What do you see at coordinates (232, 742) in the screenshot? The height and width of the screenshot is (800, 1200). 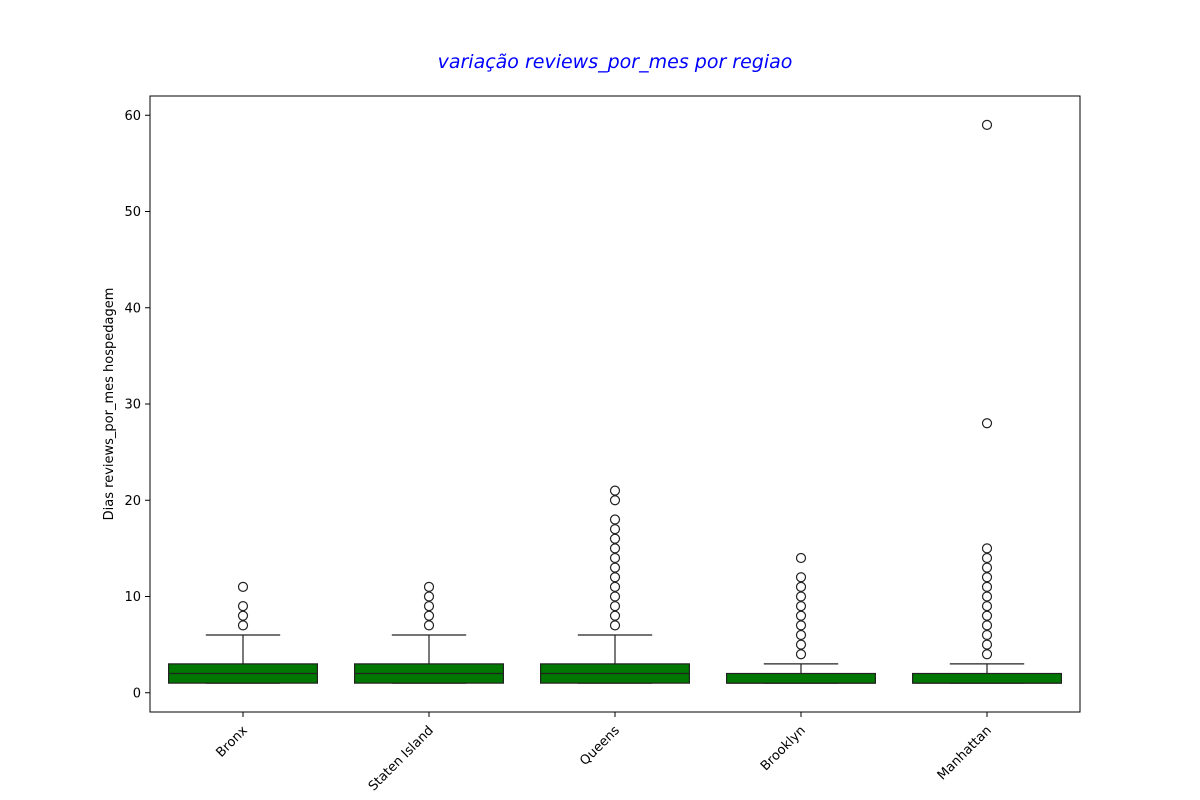 I see `x-tick-label: Bronx` at bounding box center [232, 742].